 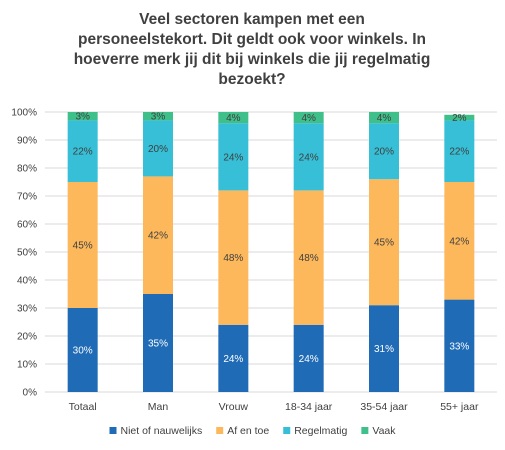 What do you see at coordinates (27, 309) in the screenshot?
I see `y-tick-label: 30%` at bounding box center [27, 309].